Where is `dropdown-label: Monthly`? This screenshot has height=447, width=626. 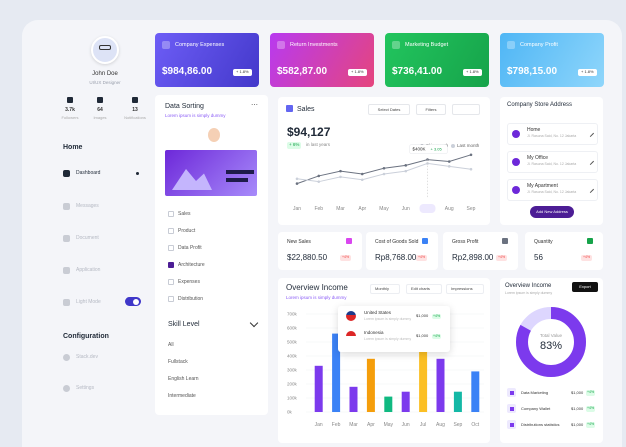
dropdown-label: Monthly is located at coordinates (382, 288).